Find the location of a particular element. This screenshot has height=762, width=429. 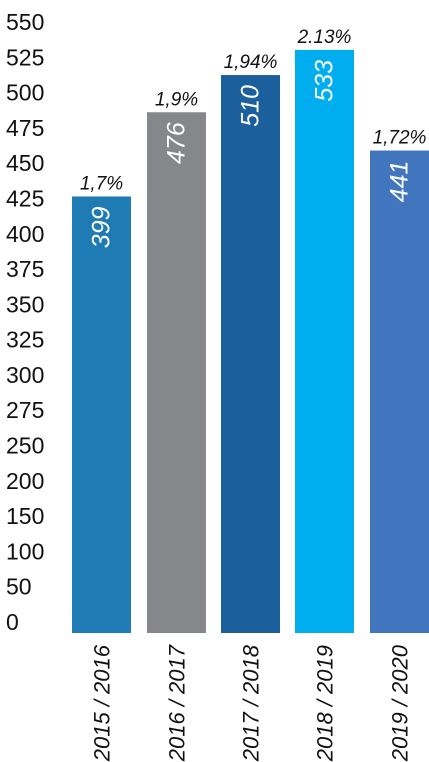

y-tick-label-300: 300 is located at coordinates (25, 375).